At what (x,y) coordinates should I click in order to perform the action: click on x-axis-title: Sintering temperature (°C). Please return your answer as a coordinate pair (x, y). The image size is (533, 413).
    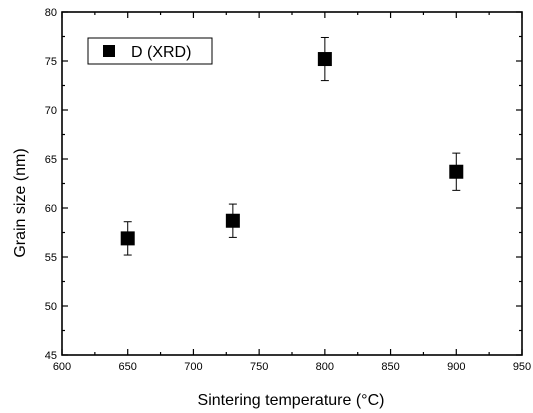
    Looking at the image, I should click on (291, 400).